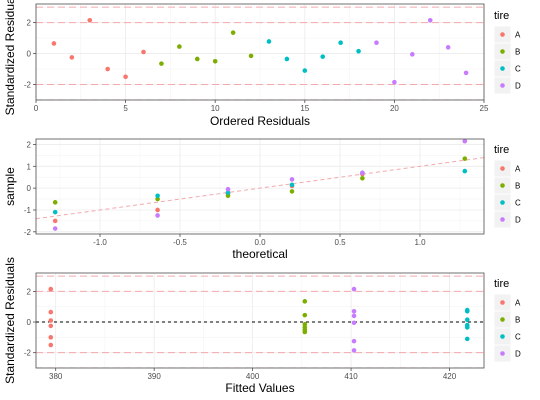 The width and height of the screenshot is (540, 400). What do you see at coordinates (260, 188) in the screenshot?
I see `qq-reference-line` at bounding box center [260, 188].